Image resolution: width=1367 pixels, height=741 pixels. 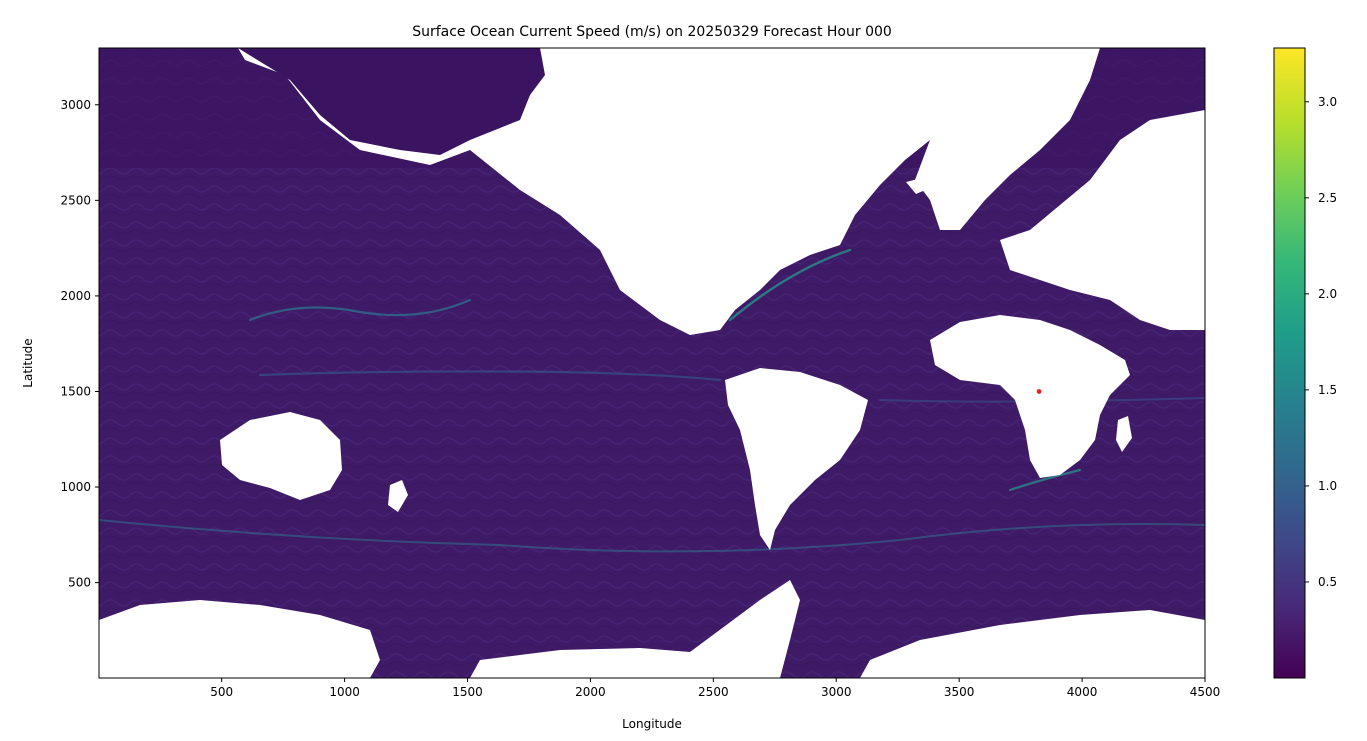 What do you see at coordinates (344, 692) in the screenshot?
I see `x-tick-label: 1000` at bounding box center [344, 692].